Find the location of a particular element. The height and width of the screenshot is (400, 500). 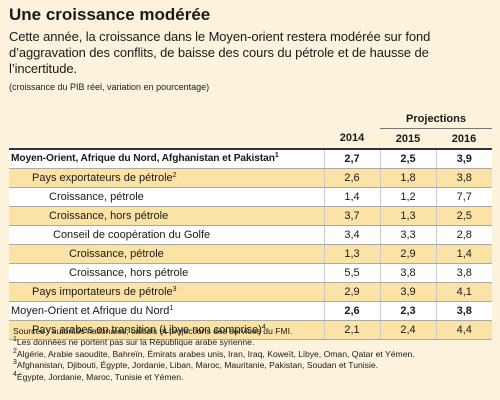

table-row: Croissance, hors pétrole 5,5 3,8 3,8 is located at coordinates (250, 273).